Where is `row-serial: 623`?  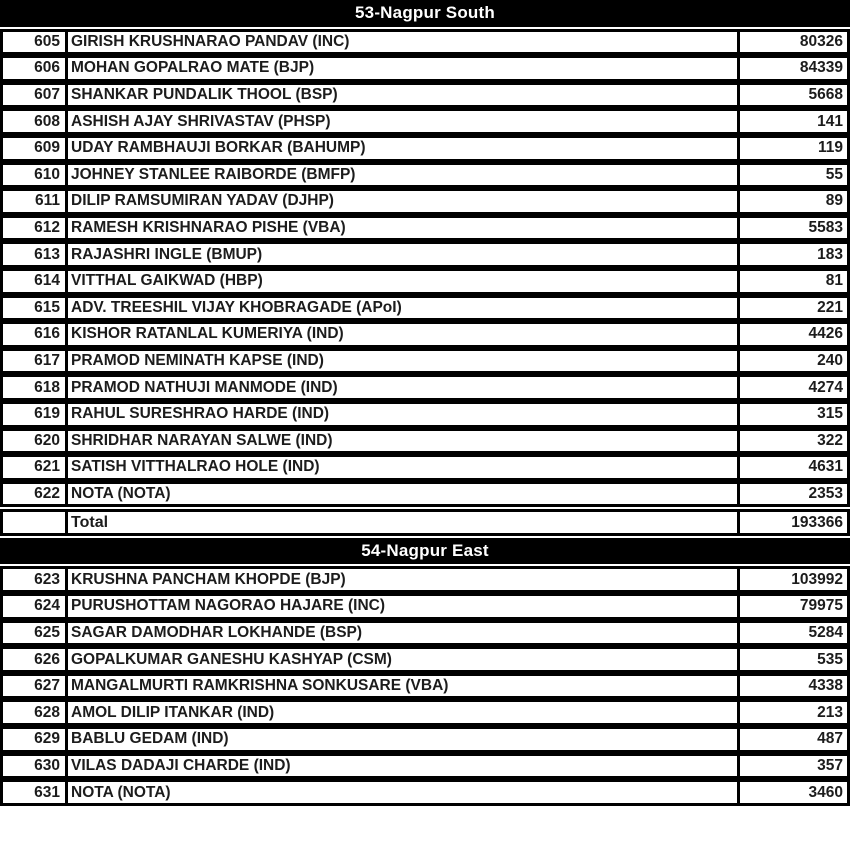
row-serial: 623 is located at coordinates (35, 580).